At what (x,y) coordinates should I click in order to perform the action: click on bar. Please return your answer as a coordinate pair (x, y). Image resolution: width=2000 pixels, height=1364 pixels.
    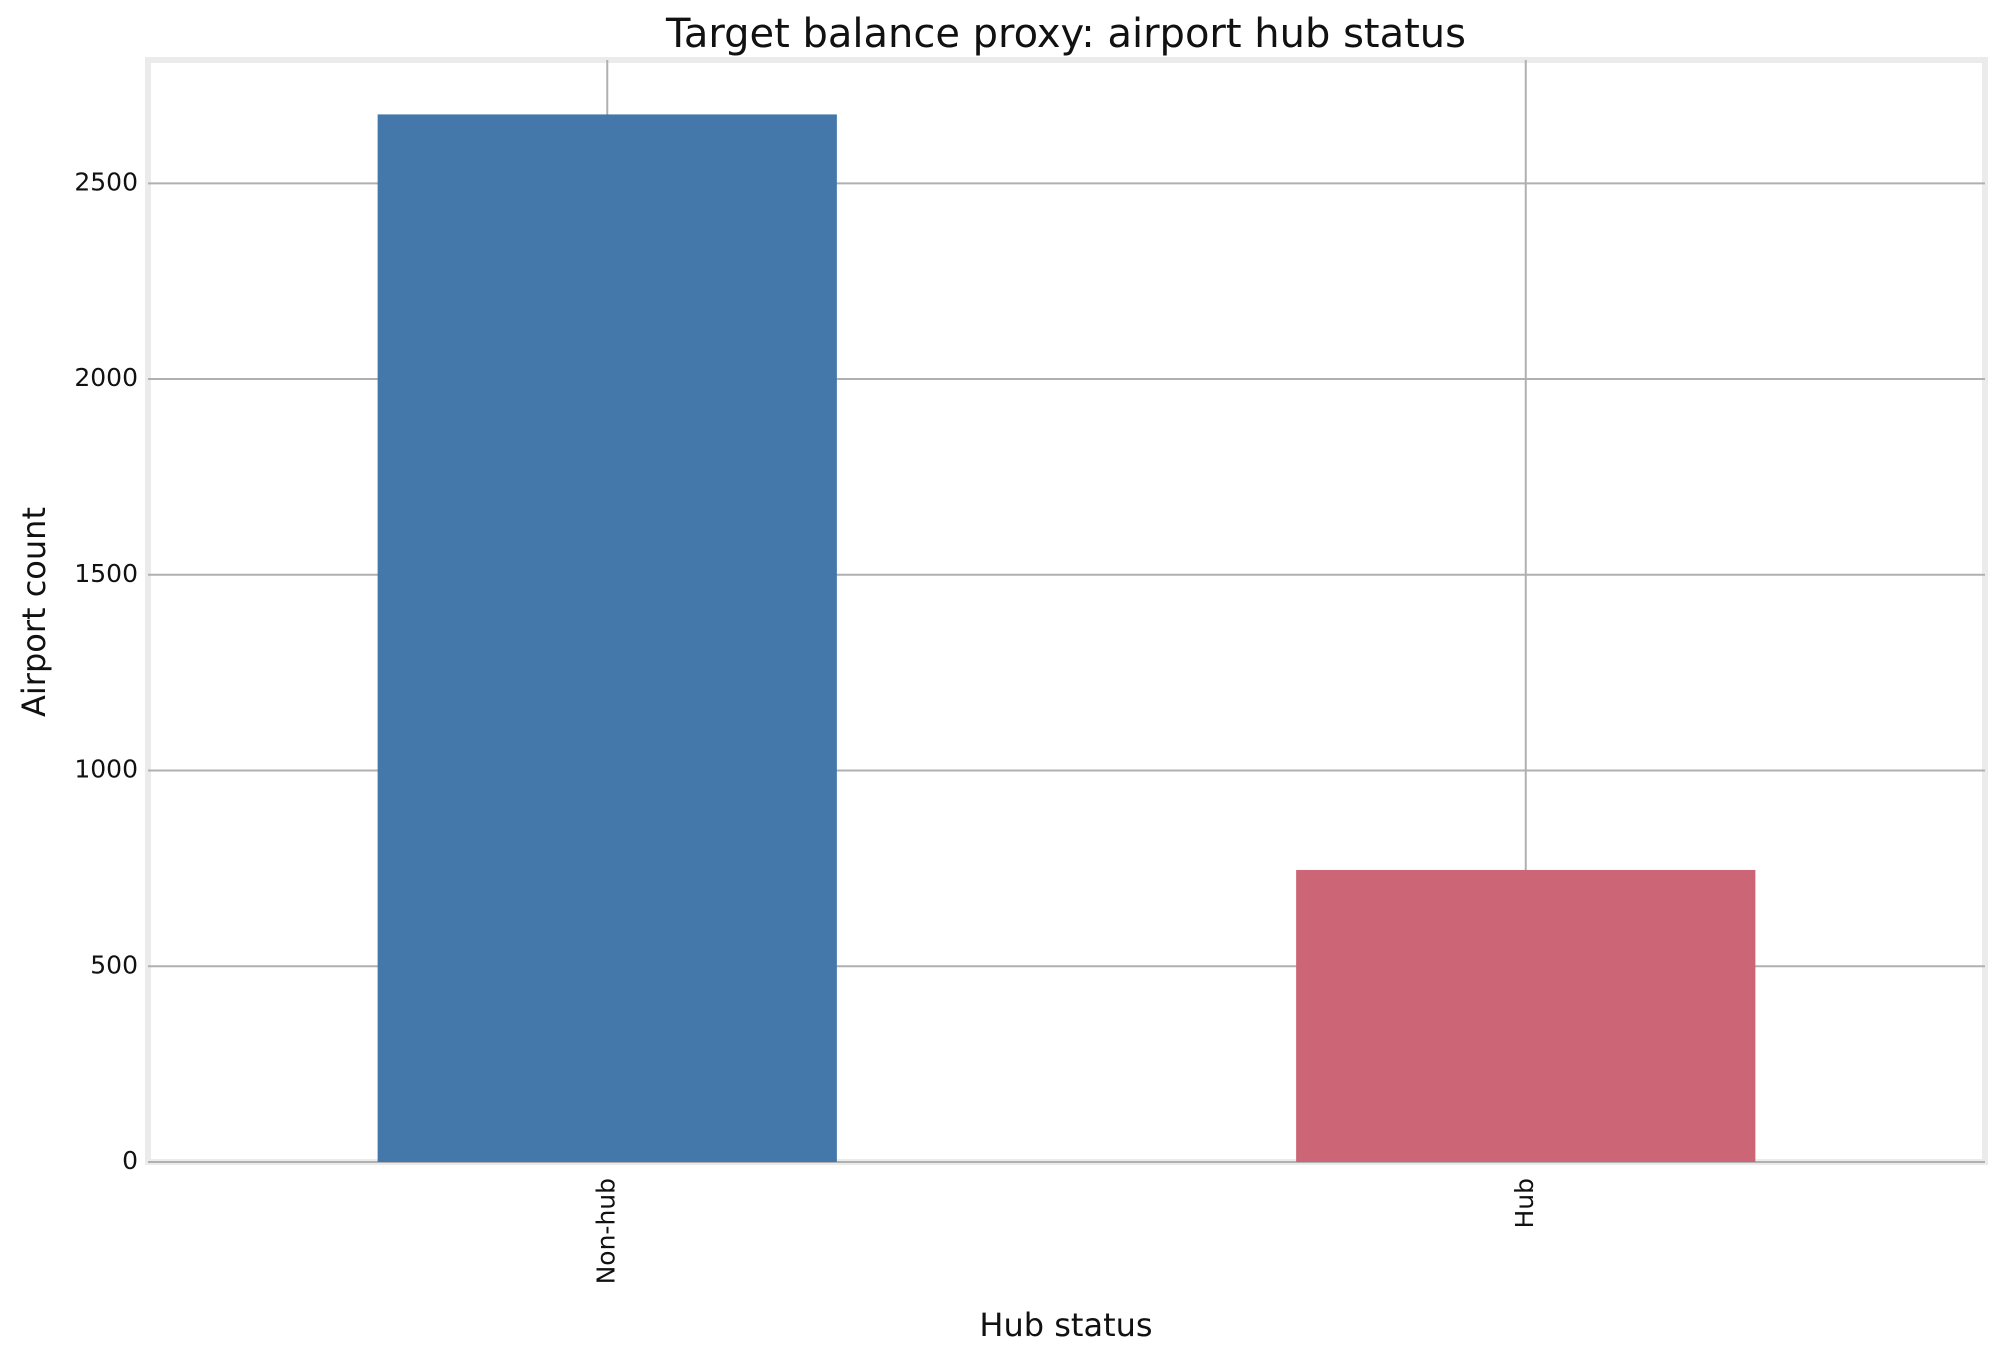
    Looking at the image, I should click on (1526, 1015).